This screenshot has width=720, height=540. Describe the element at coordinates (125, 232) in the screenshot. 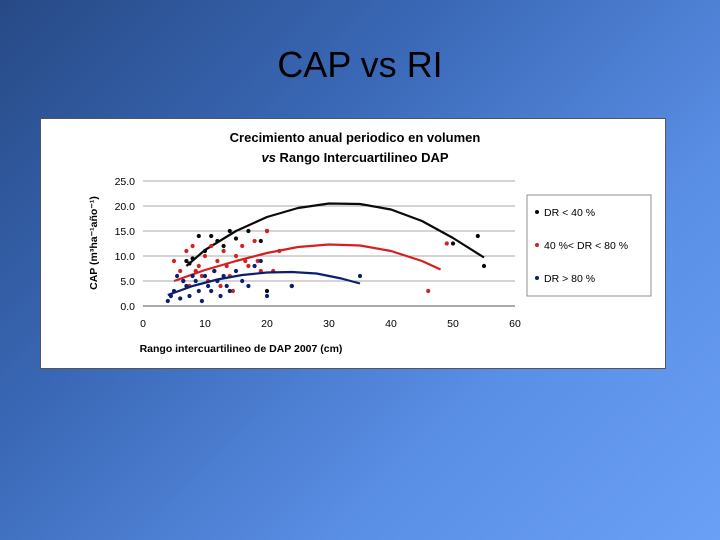

I see `y-tick-label: 15.0` at that location.